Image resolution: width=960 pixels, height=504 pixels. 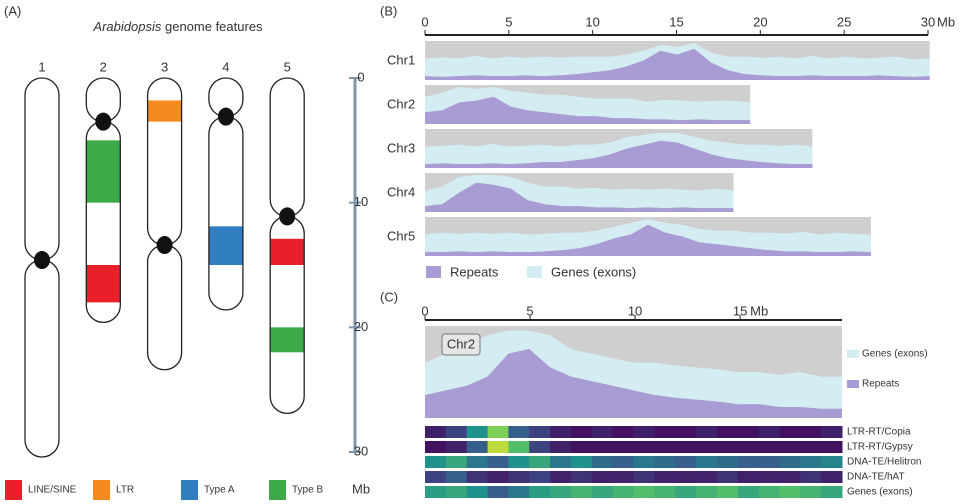 I want to click on x-tick-label: 30, so click(x=928, y=21).